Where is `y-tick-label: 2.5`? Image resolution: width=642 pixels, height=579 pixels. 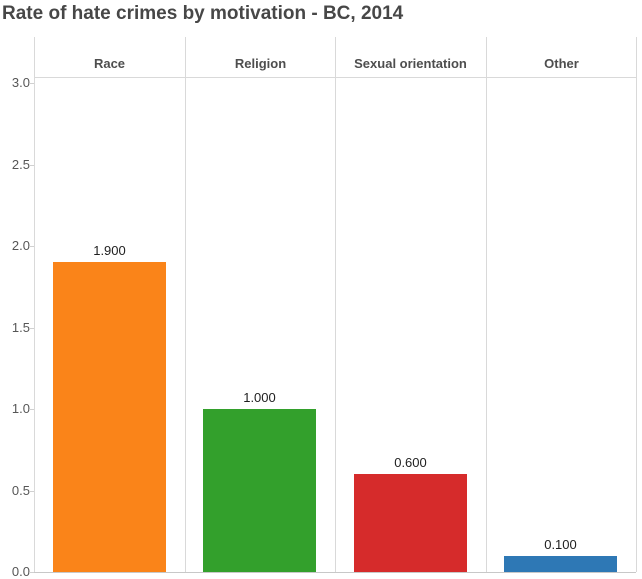
y-tick-label: 2.5 is located at coordinates (20, 164).